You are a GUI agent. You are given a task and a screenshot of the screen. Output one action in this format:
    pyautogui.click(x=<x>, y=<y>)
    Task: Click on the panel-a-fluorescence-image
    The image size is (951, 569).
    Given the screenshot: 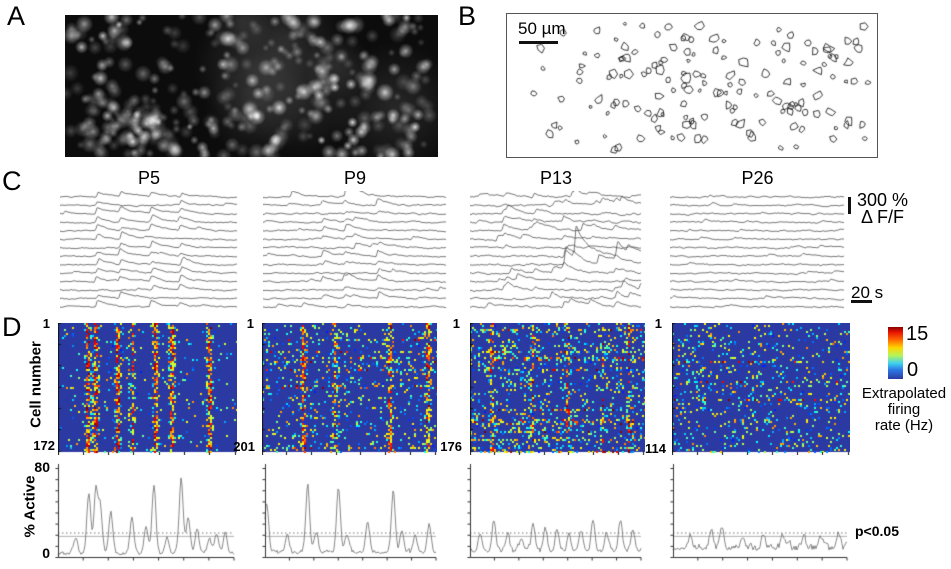 What is the action you would take?
    pyautogui.click(x=251, y=86)
    